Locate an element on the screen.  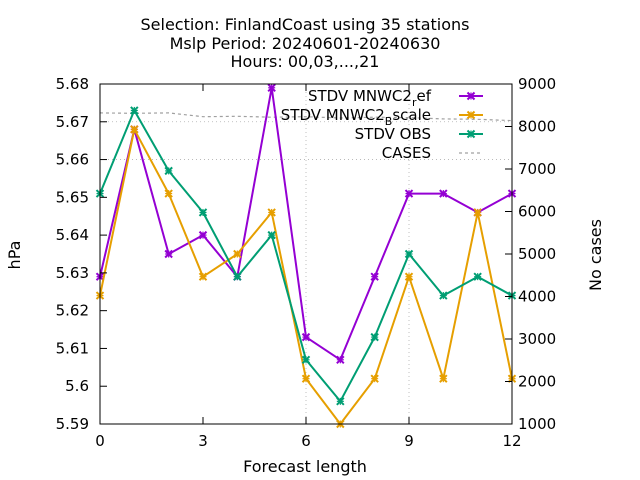
y-tick-label: 5.59 is located at coordinates (72, 424).